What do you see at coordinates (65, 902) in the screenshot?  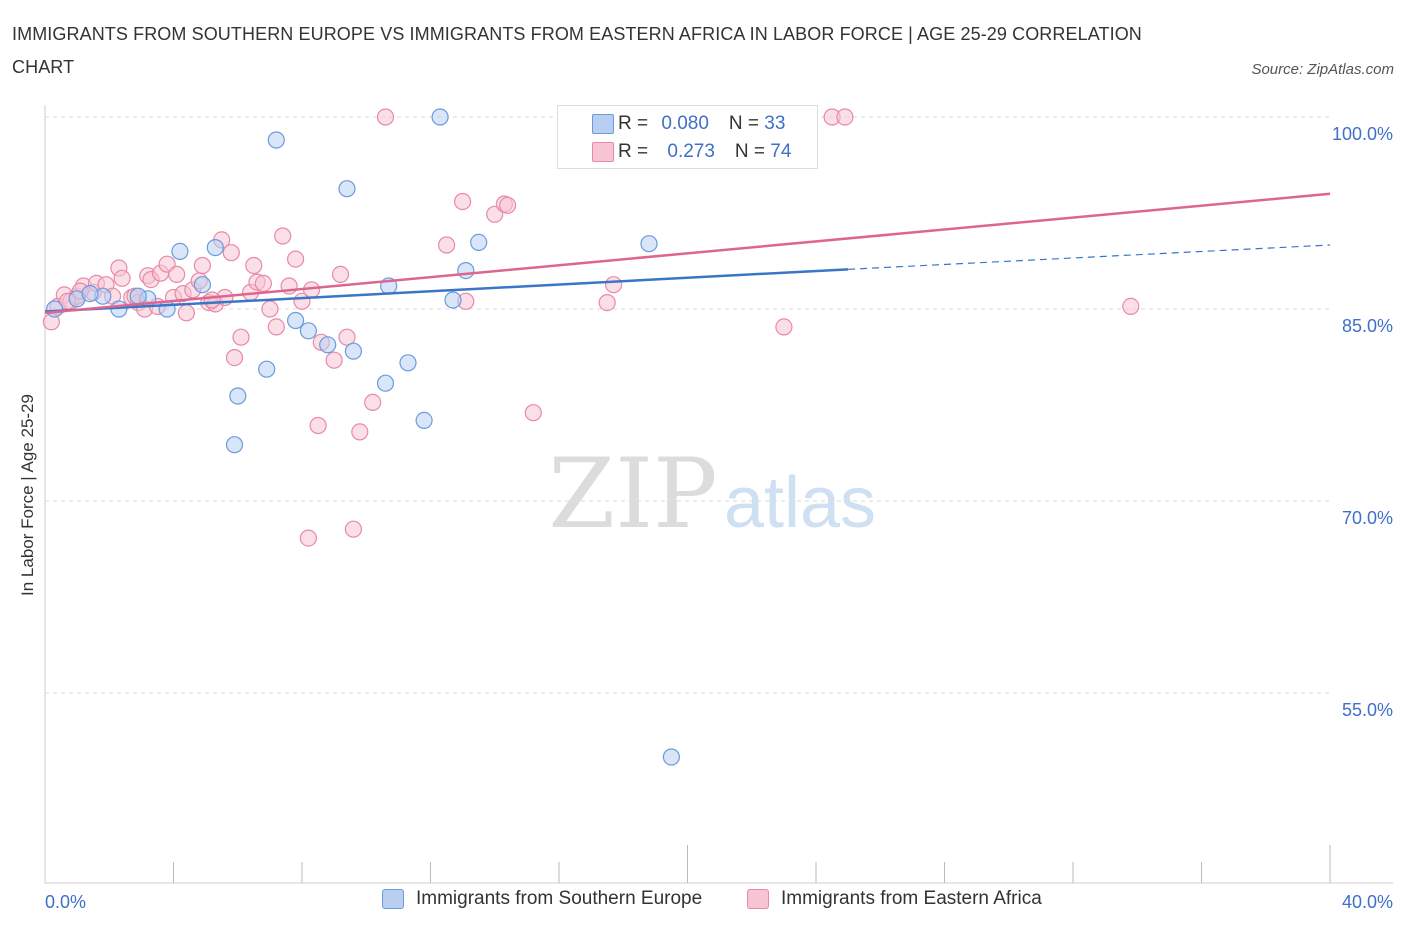 I see `x-tick-label-min: 0.0%` at bounding box center [65, 902].